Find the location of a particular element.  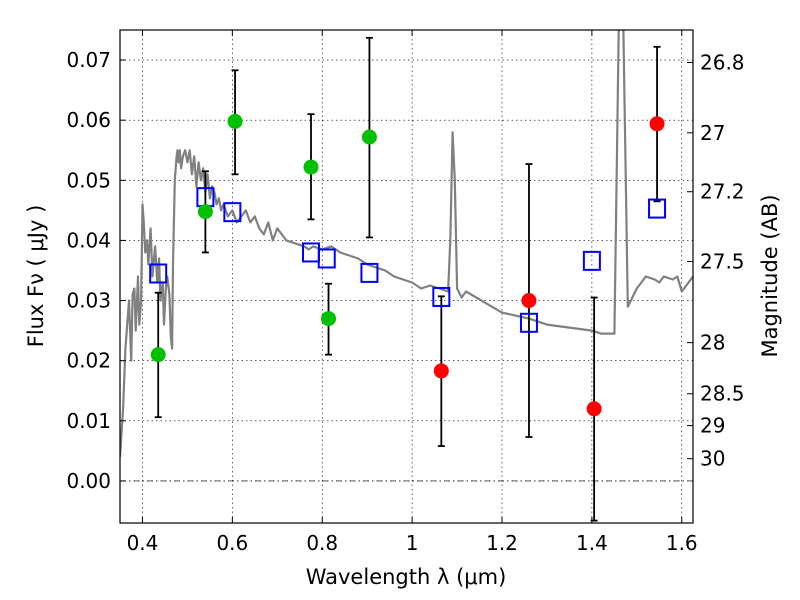

x-tick-label: 0.6 is located at coordinates (232, 543).